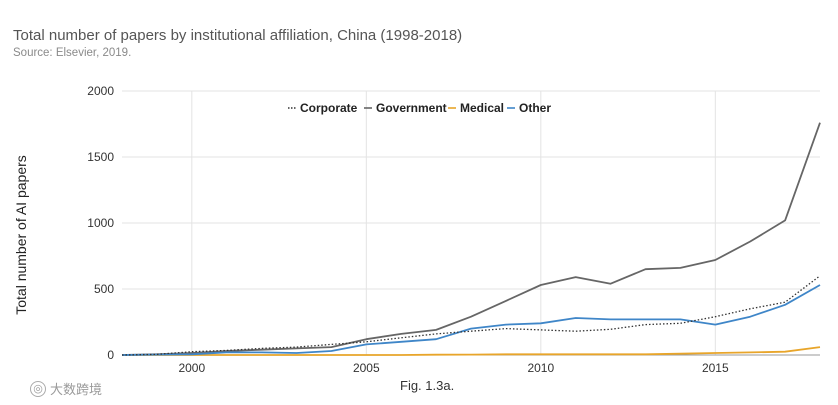 The height and width of the screenshot is (405, 838). I want to click on chart-source: Source: Elsevier, 2019., so click(72, 53).